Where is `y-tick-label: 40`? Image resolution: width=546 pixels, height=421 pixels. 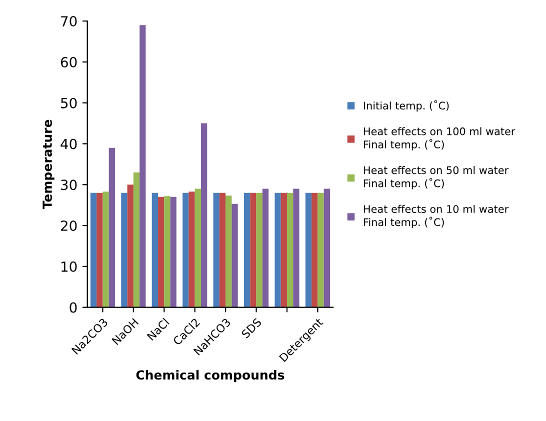
y-tick-label: 40 is located at coordinates (68, 144).